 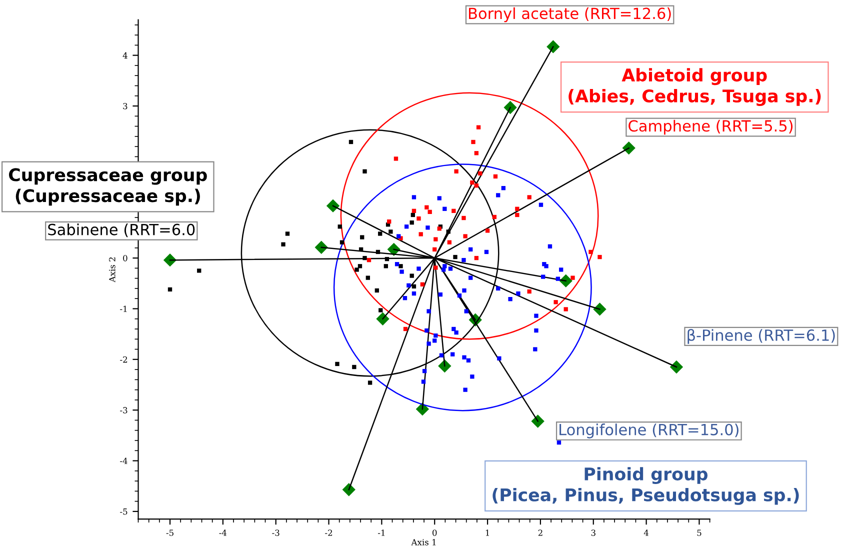 What do you see at coordinates (570, 14) in the screenshot?
I see `annotation: Bornyl acetate (RRT=12.6)` at bounding box center [570, 14].